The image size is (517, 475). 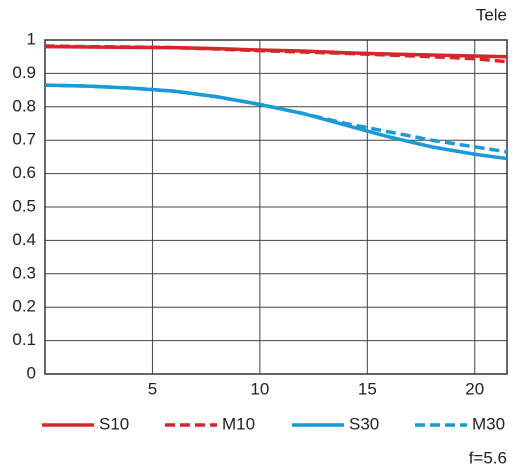 What do you see at coordinates (24, 139) in the screenshot?
I see `y-tick-label: 0.7` at bounding box center [24, 139].